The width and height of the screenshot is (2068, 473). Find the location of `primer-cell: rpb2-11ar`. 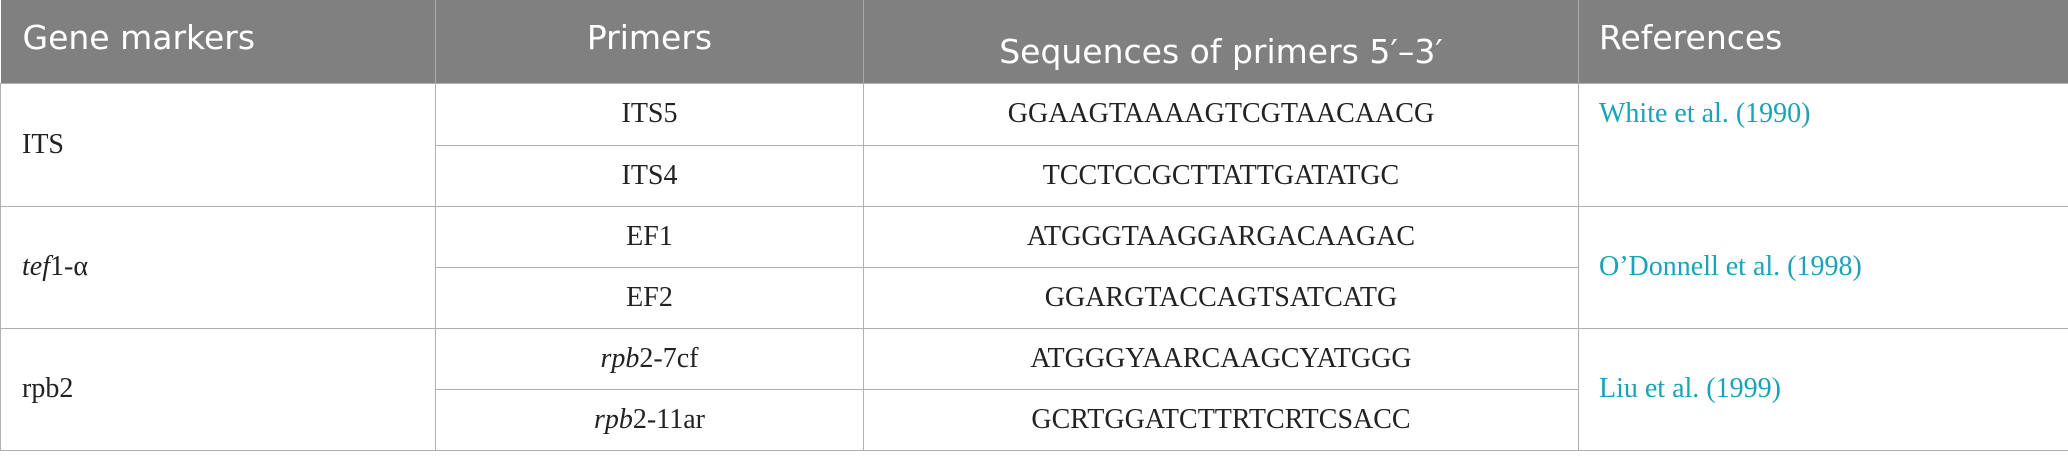

primer-cell: rpb2-11ar is located at coordinates (649, 419).